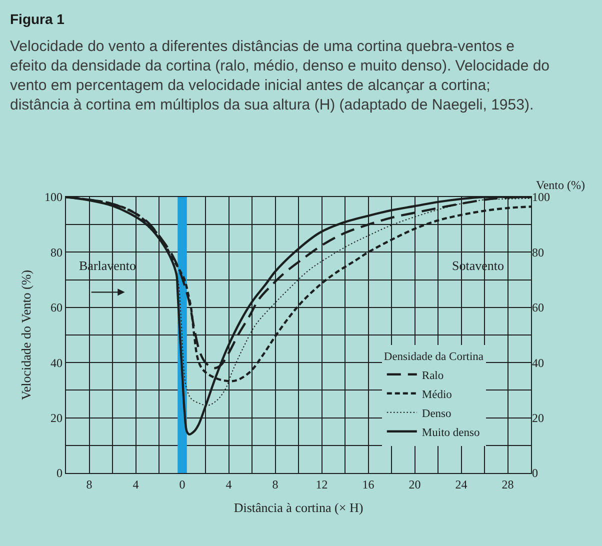 Image resolution: width=602 pixels, height=546 pixels. Describe the element at coordinates (508, 485) in the screenshot. I see `x-tick-label: 28` at that location.